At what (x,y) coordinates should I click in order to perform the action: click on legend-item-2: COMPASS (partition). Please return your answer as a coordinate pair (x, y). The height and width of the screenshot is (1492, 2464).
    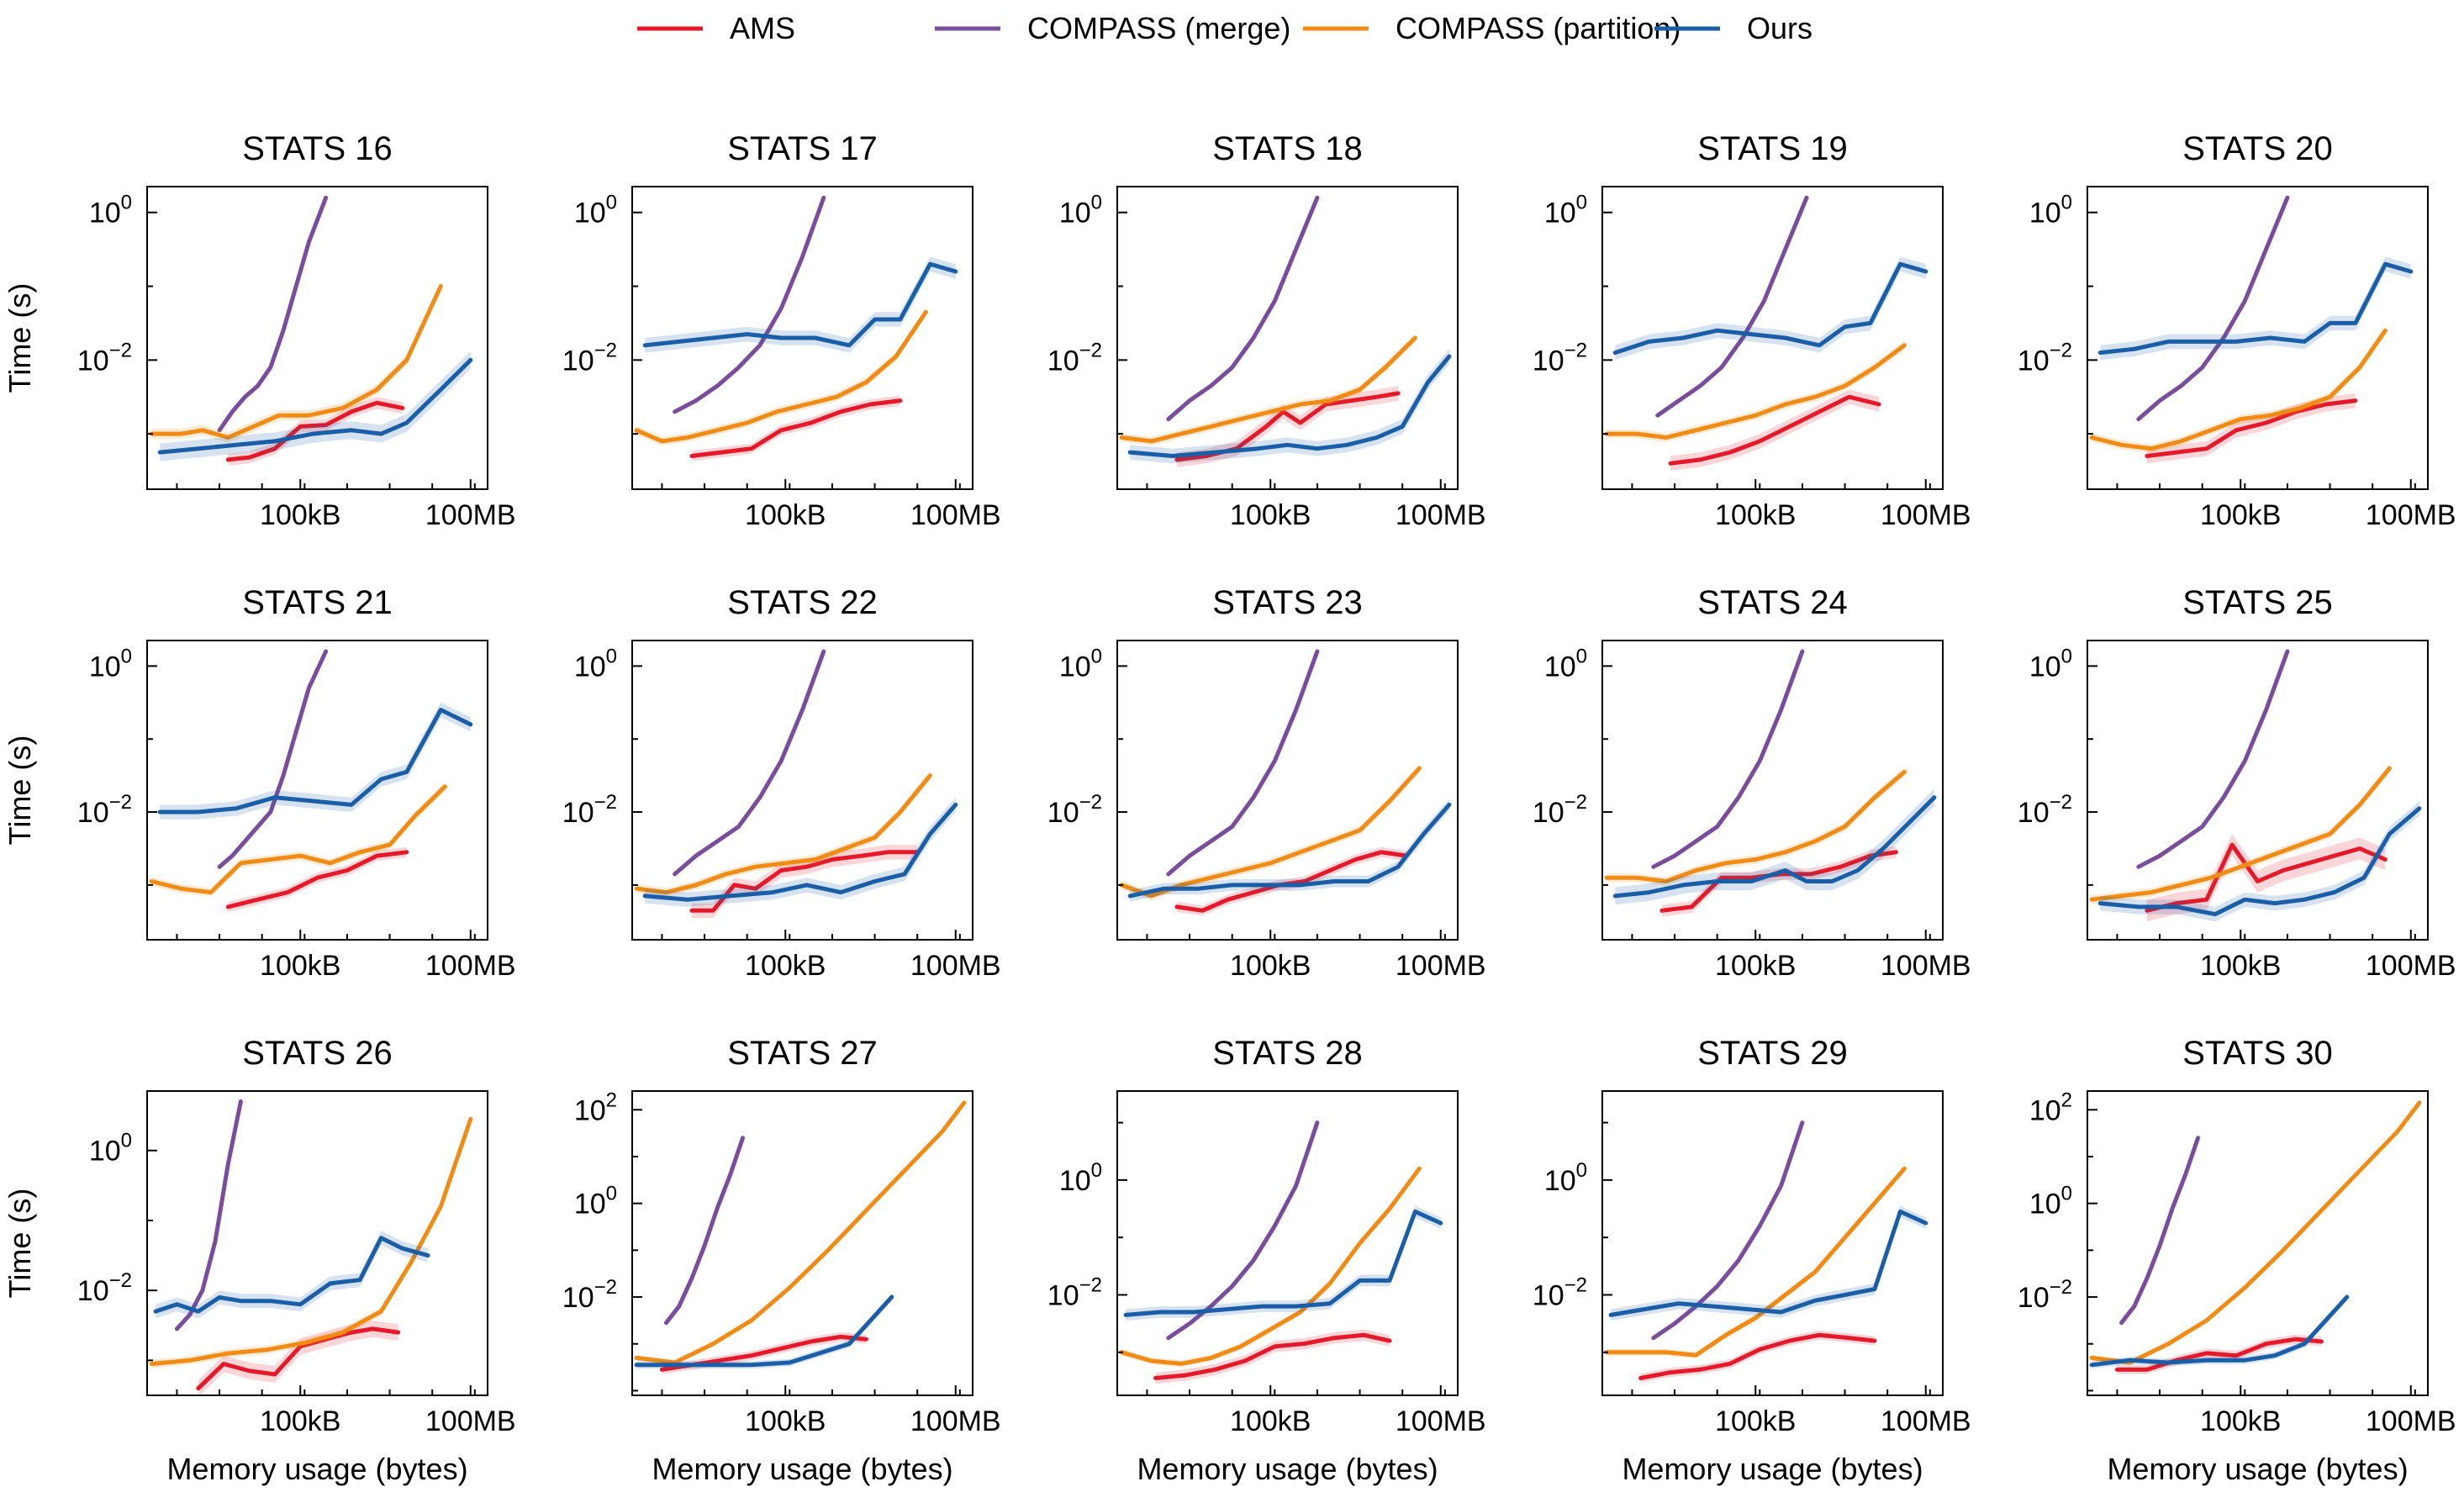
    Looking at the image, I should click on (1491, 28).